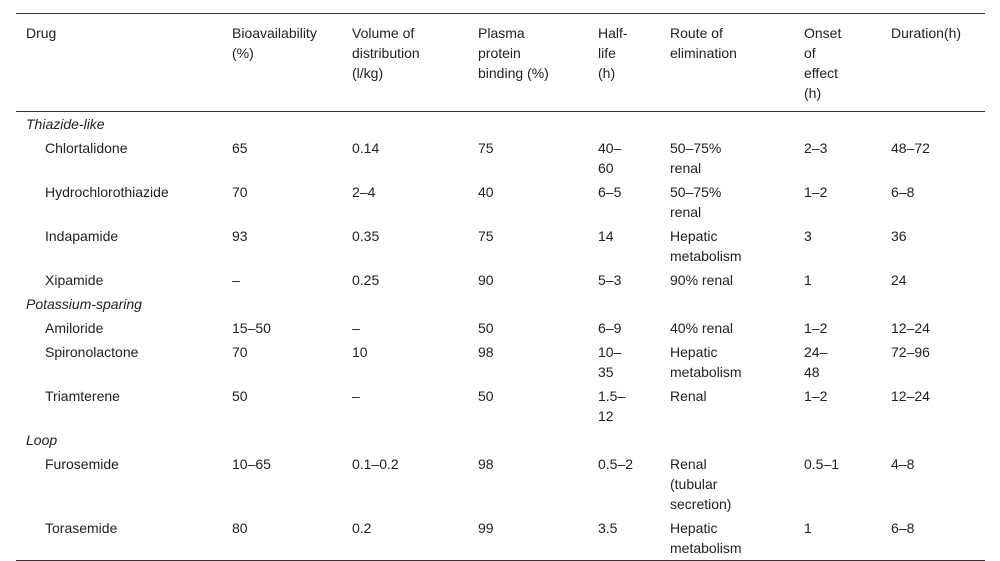 This screenshot has width=1000, height=561. What do you see at coordinates (610, 192) in the screenshot?
I see `cell: 6–5` at bounding box center [610, 192].